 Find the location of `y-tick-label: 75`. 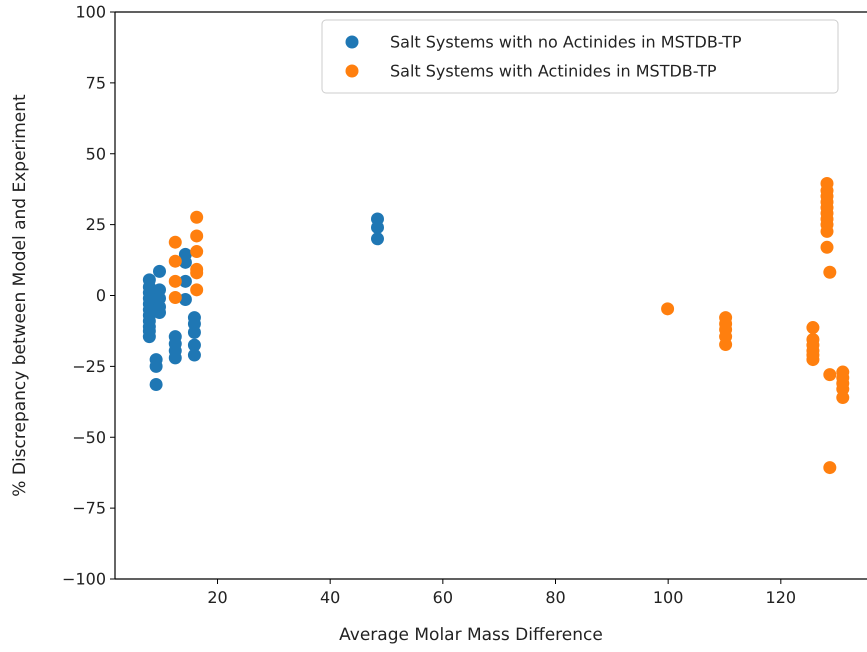

y-tick-label: 75 is located at coordinates (96, 82).